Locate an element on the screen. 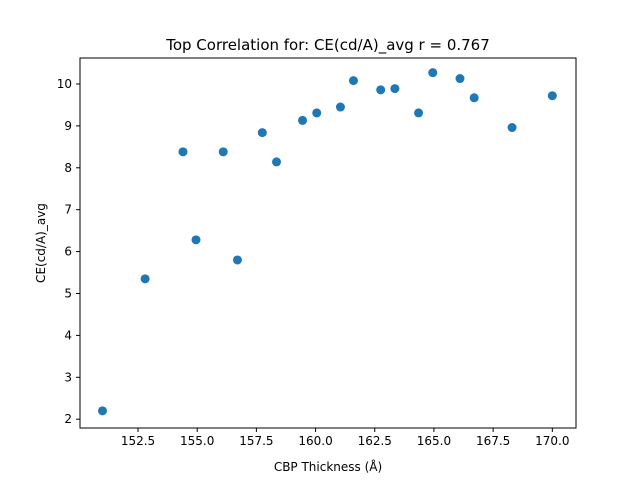 The image size is (640, 480). y-axis: 2 3 4 5 6 7 8 9 10 is located at coordinates (68, 251).